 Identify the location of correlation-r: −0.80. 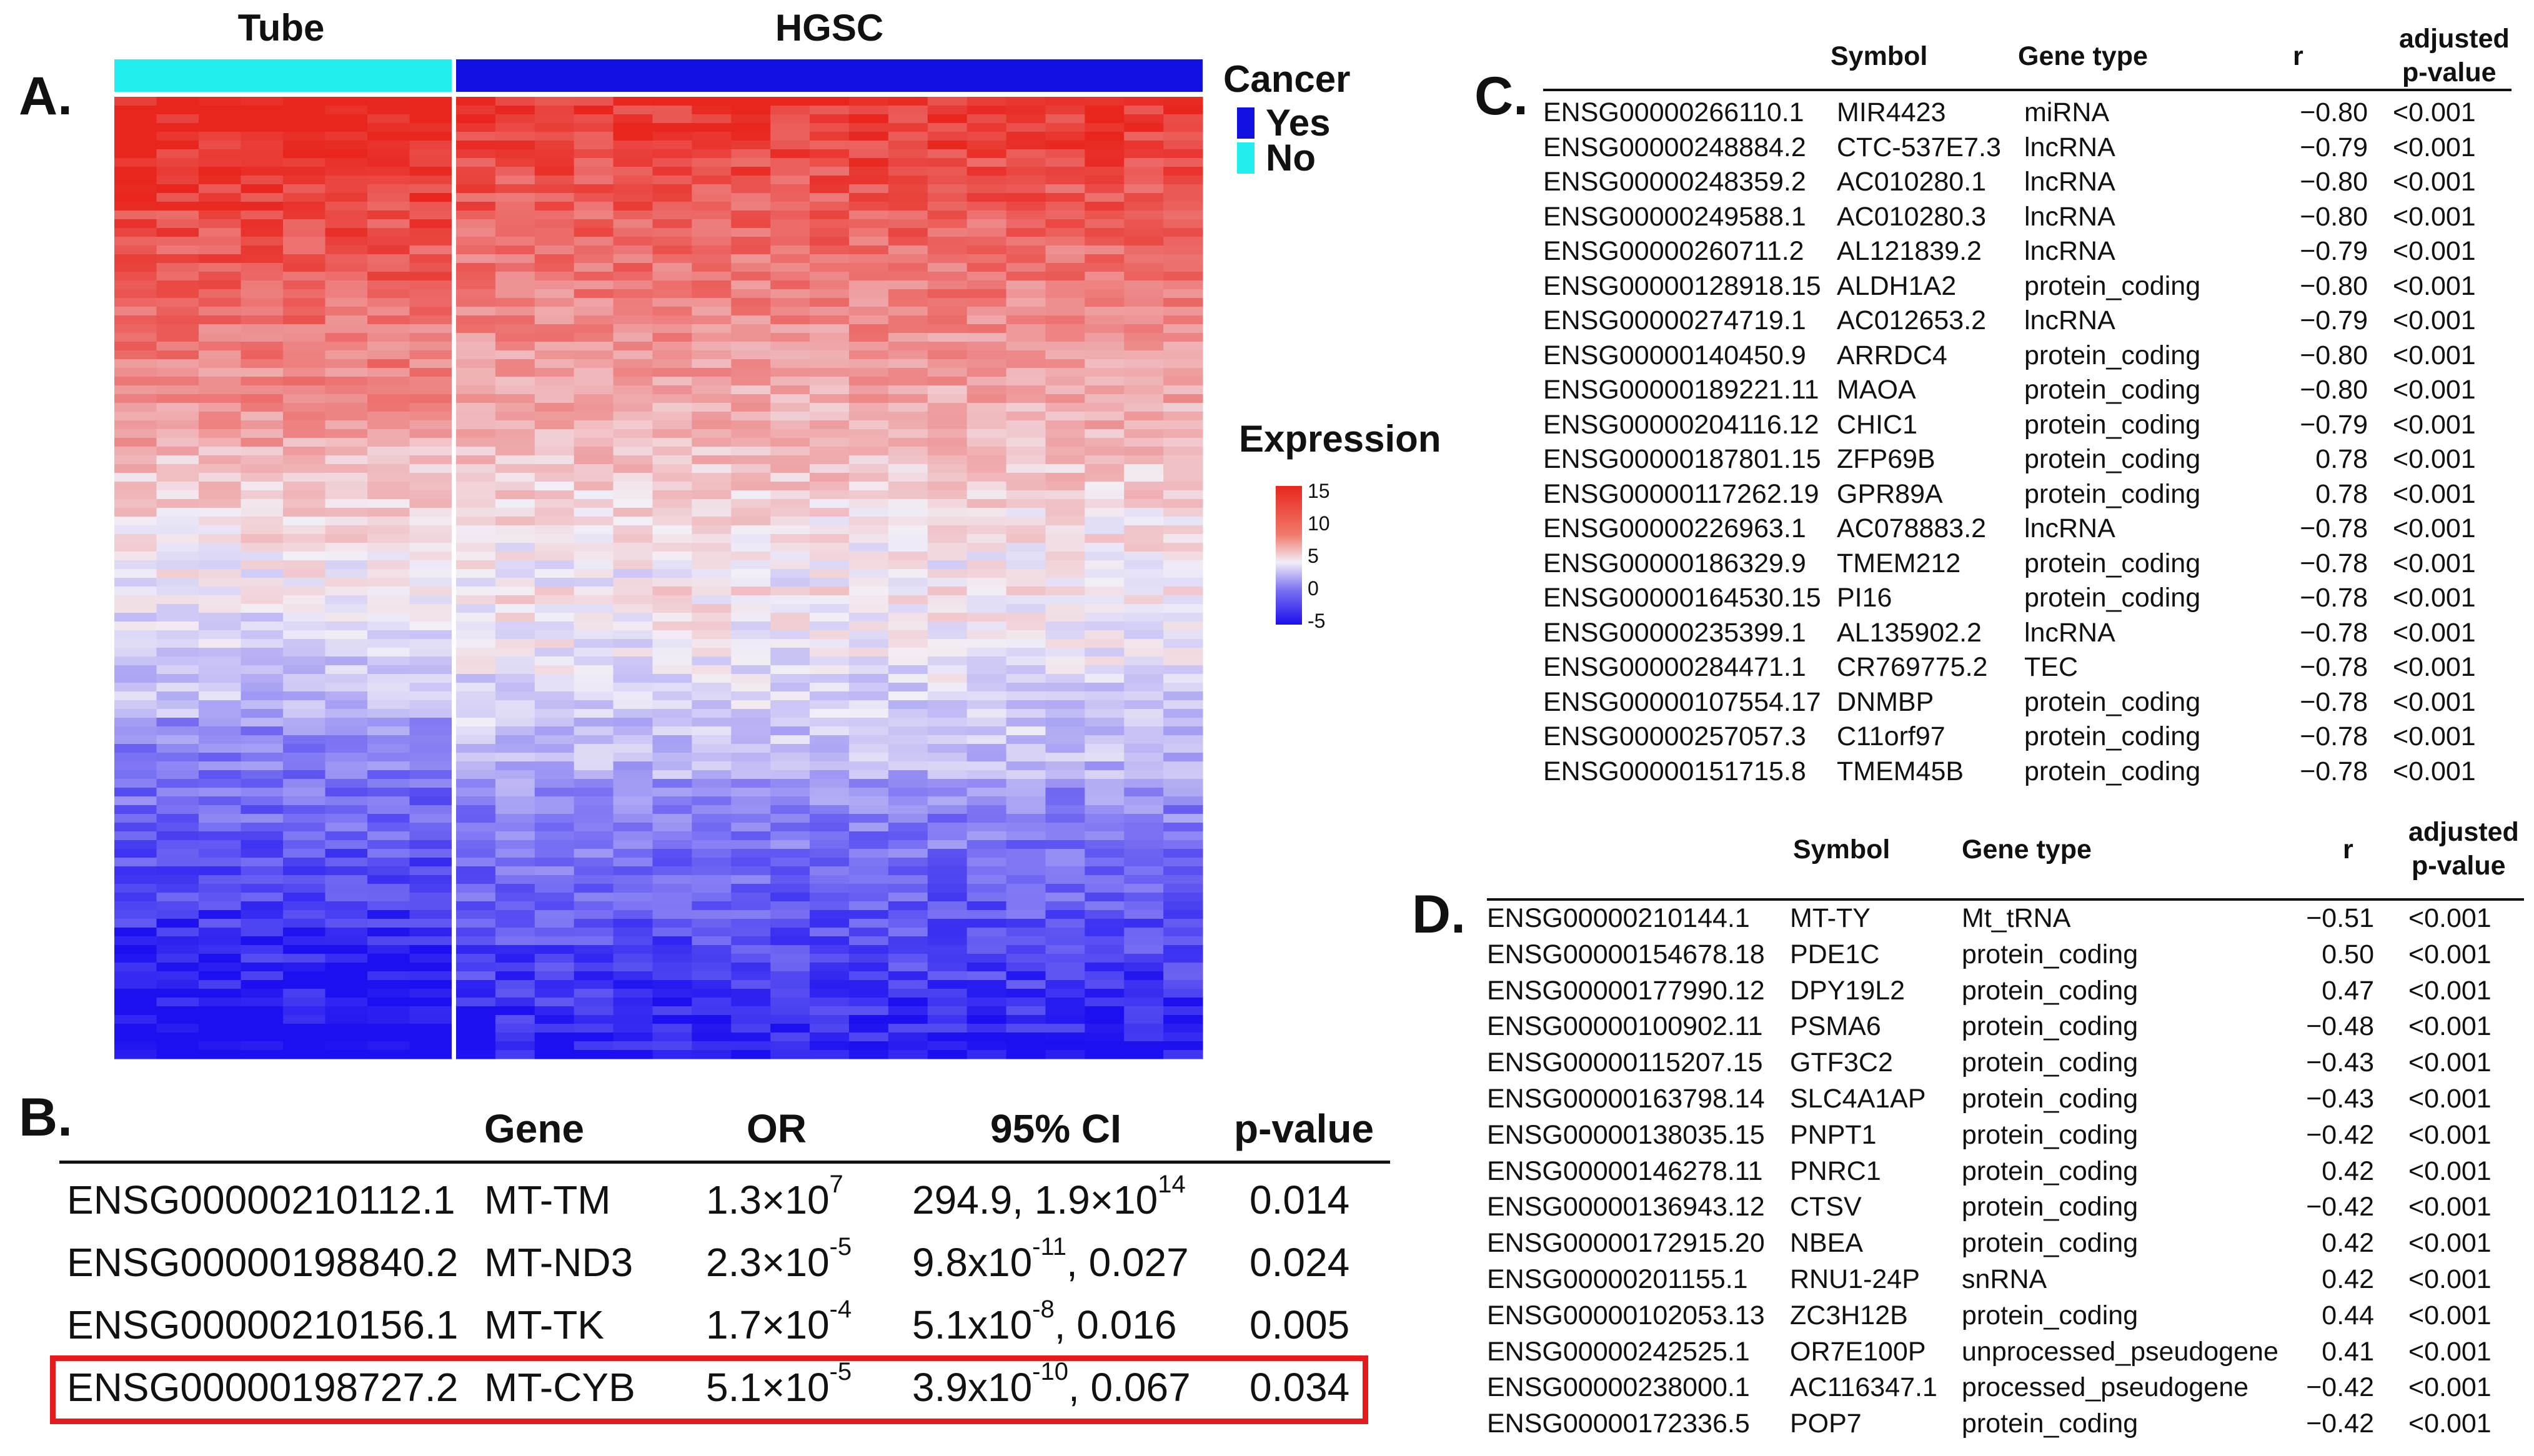
(2334, 182).